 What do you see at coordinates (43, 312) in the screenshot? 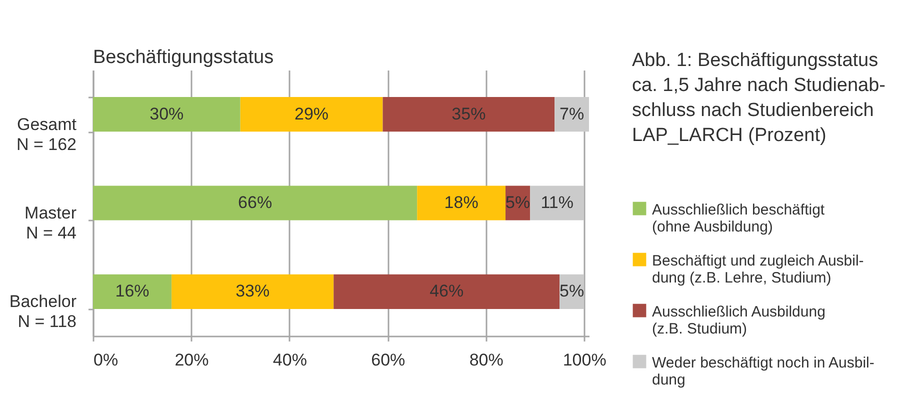
I see `y-tick-label: Bachelor N = 118` at bounding box center [43, 312].